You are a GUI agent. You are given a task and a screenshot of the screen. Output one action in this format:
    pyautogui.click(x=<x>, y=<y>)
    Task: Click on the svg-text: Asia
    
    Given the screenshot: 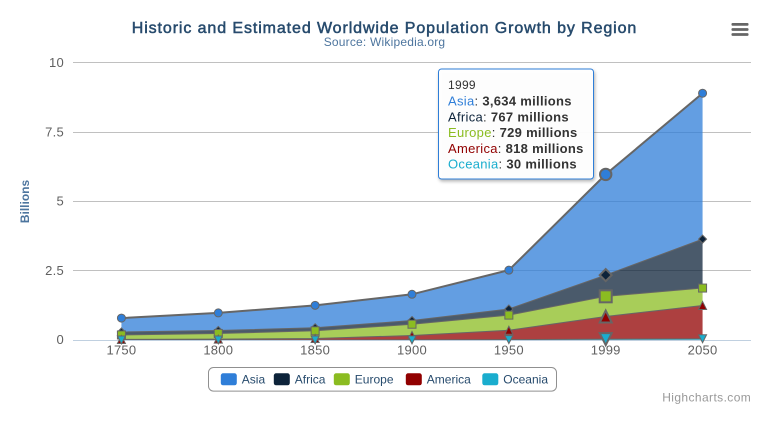 What is the action you would take?
    pyautogui.click(x=254, y=380)
    